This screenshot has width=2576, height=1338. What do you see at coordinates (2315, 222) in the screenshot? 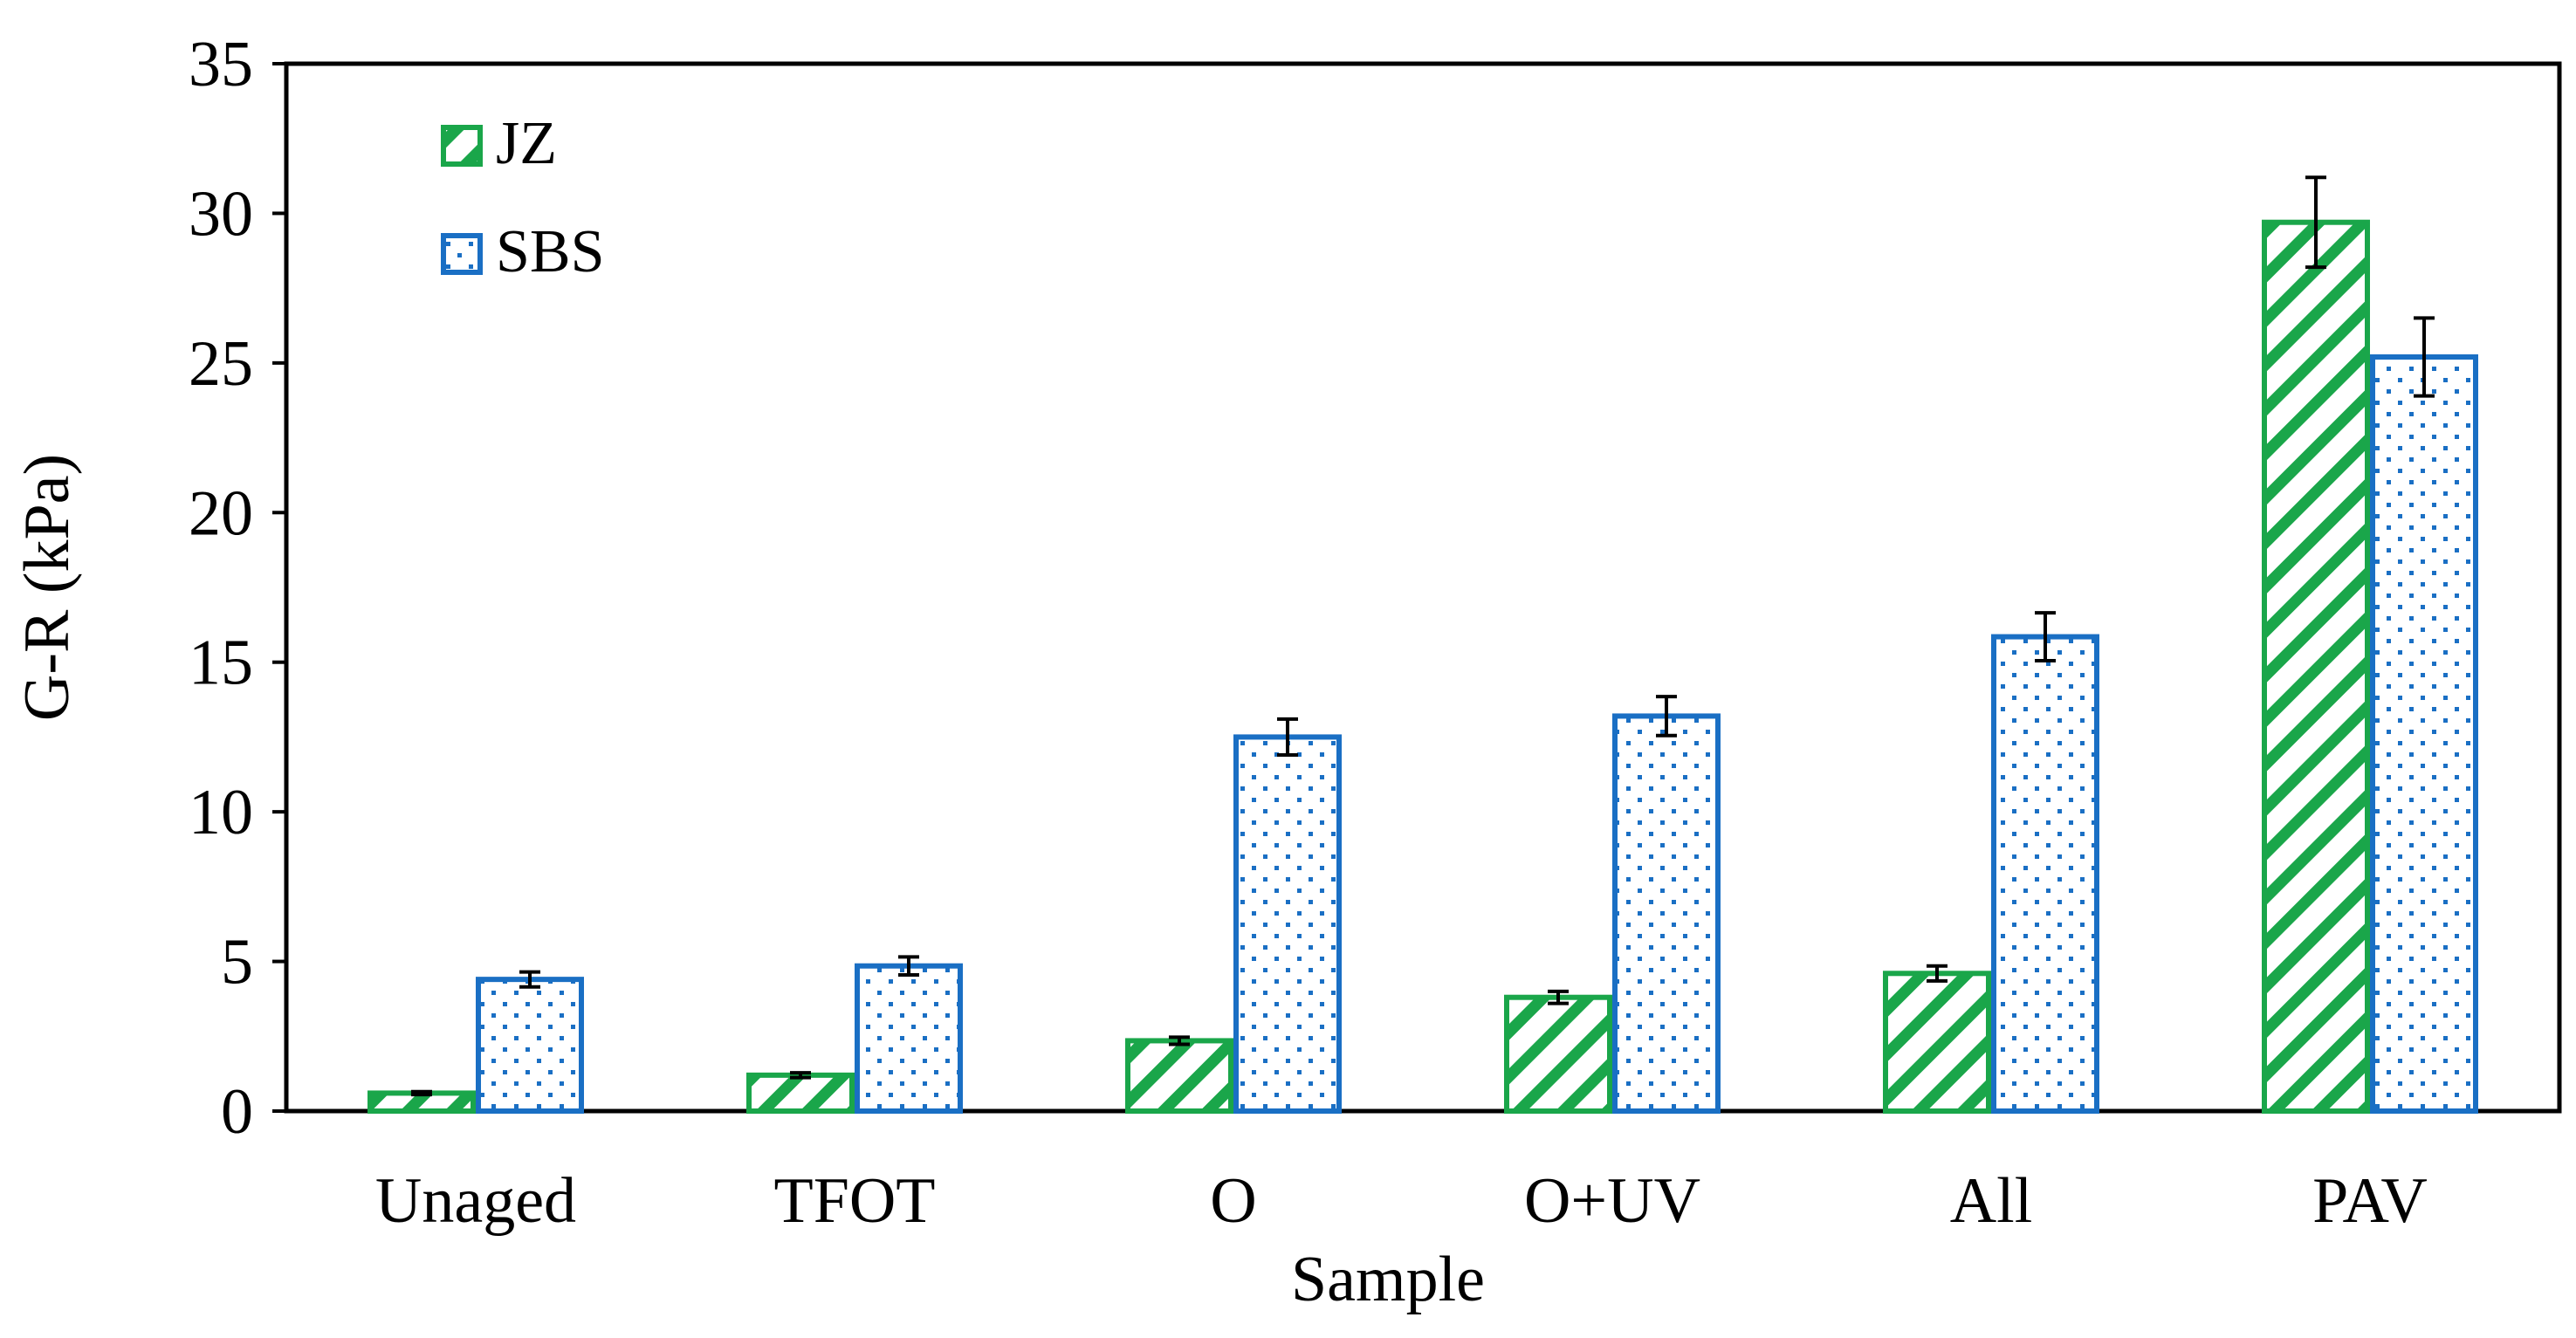
I see `error-bar-jz-pav` at bounding box center [2315, 222].